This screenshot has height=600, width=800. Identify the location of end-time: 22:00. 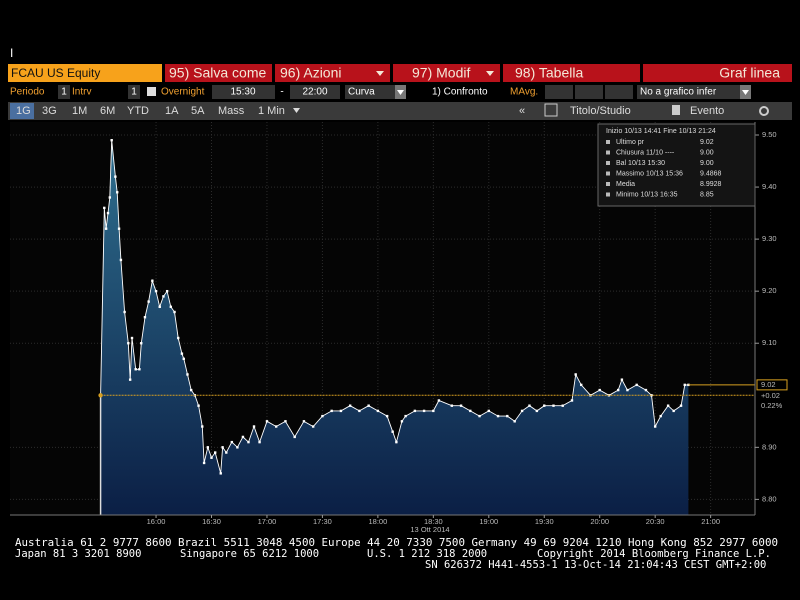
(314, 92).